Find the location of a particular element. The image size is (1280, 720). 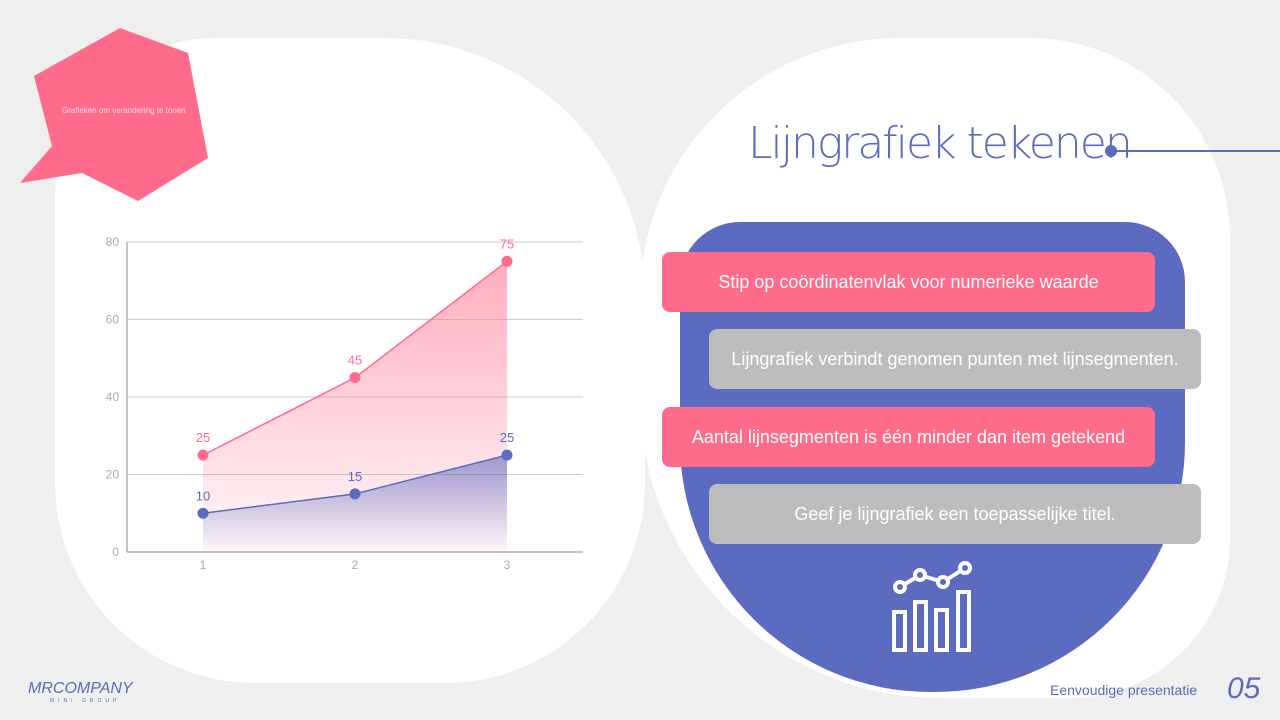

title-line is located at coordinates (1195, 151).